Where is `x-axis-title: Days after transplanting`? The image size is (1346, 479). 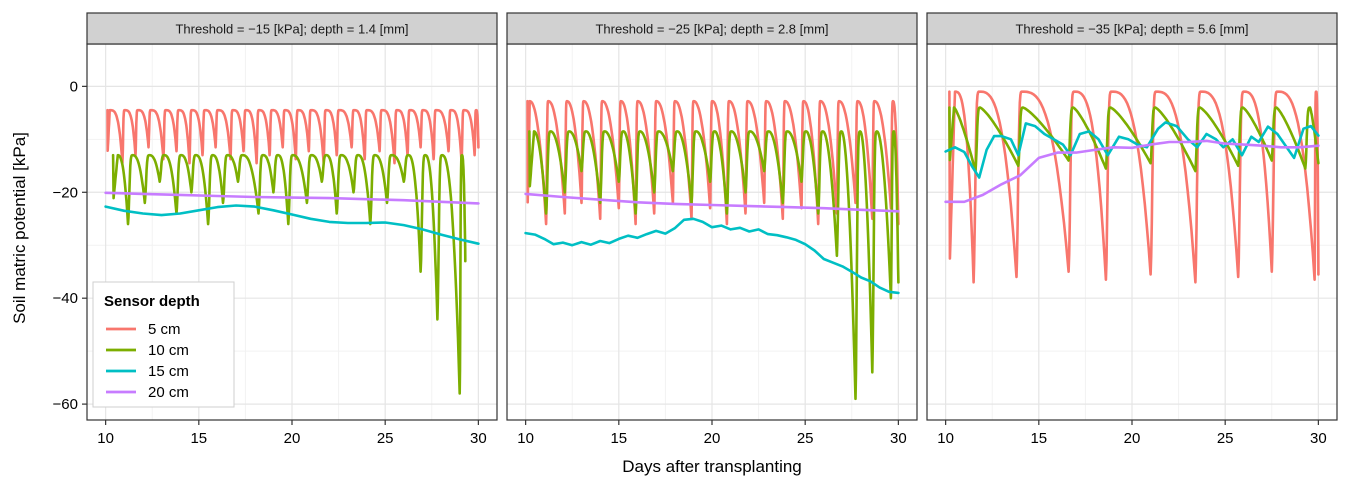 x-axis-title: Days after transplanting is located at coordinates (712, 466).